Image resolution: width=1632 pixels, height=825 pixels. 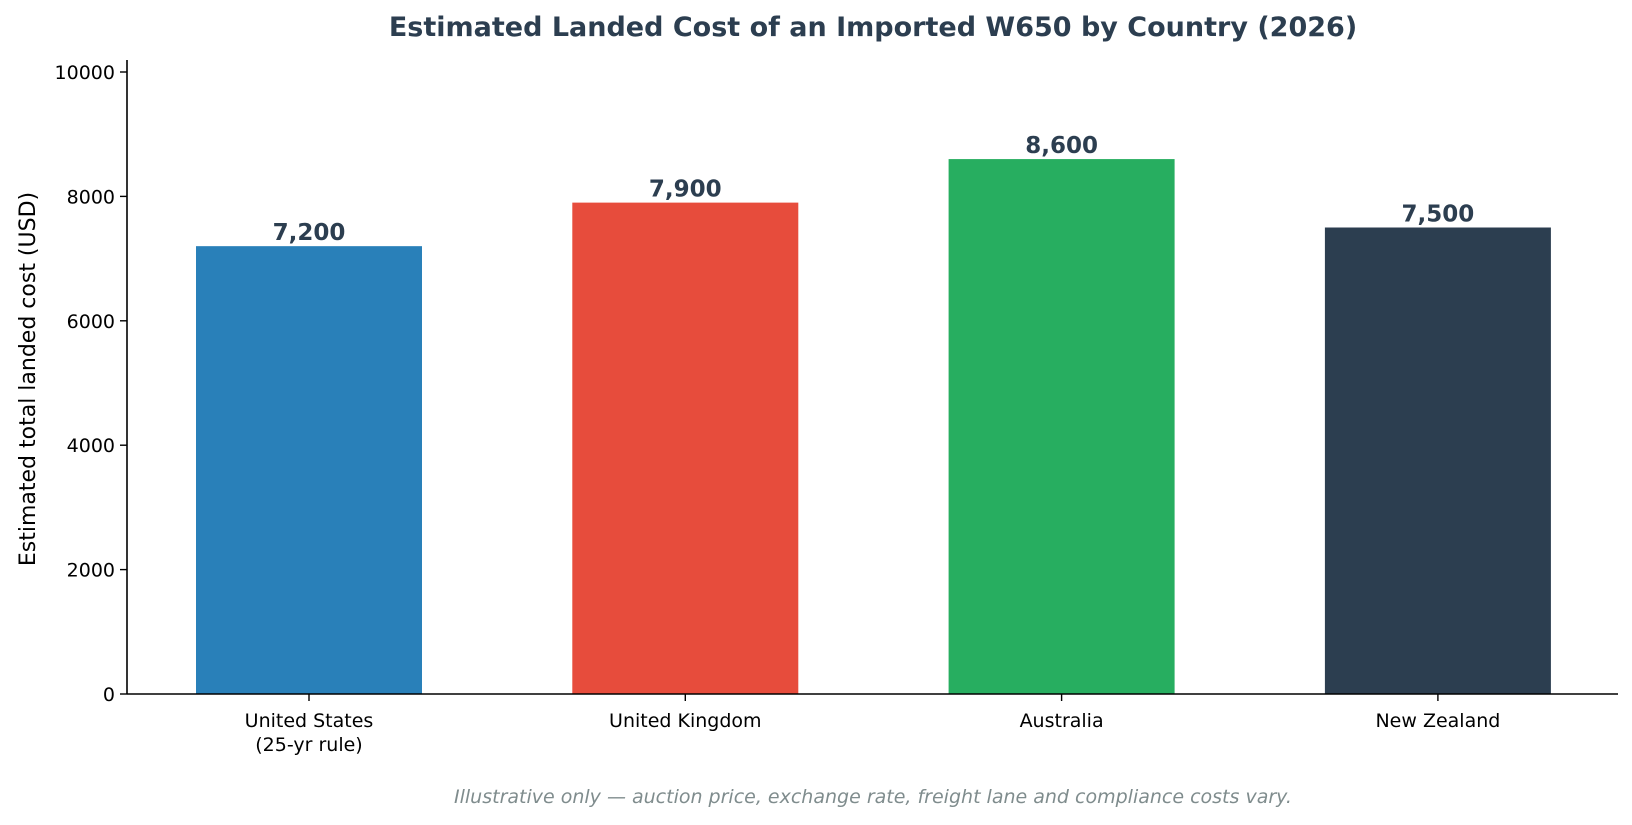 What do you see at coordinates (309, 721) in the screenshot?
I see `x-tick-label: United States` at bounding box center [309, 721].